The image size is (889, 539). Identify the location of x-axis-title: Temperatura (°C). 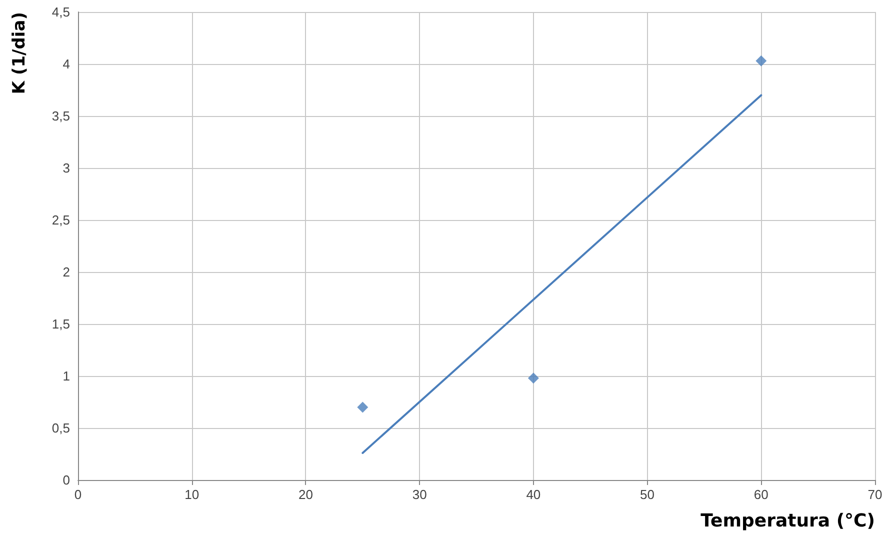
(787, 521).